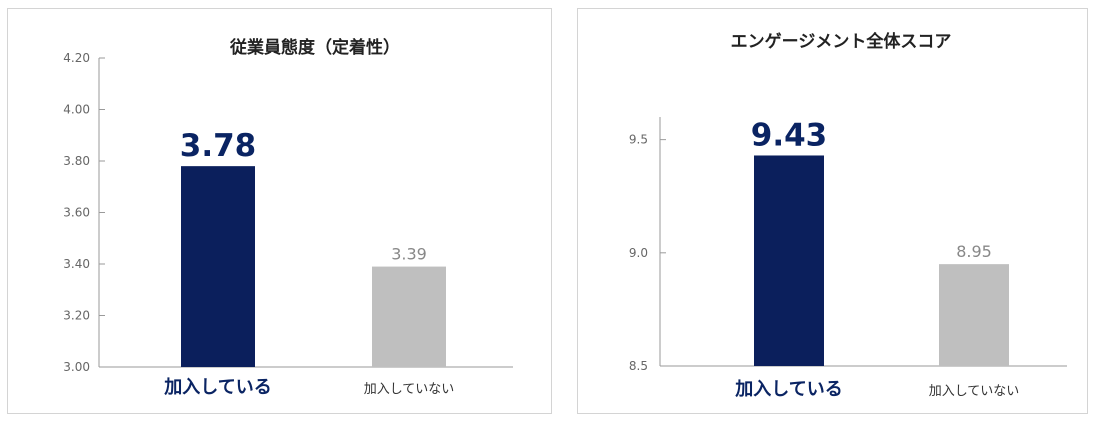 This screenshot has height=421, width=1097. What do you see at coordinates (76, 213) in the screenshot?
I see `y-tick-label: 3.60` at bounding box center [76, 213].